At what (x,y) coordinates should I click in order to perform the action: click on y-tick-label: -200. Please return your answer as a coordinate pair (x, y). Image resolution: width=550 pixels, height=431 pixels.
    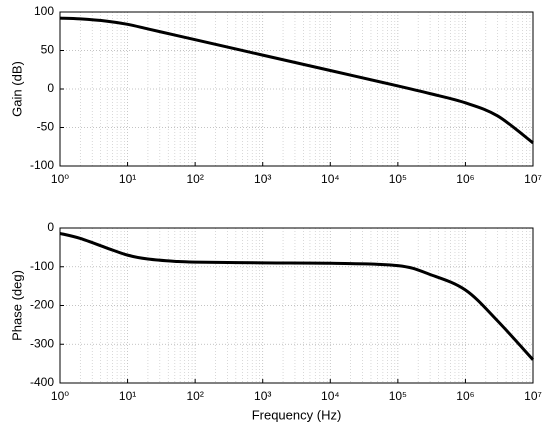
    Looking at the image, I should click on (42, 305).